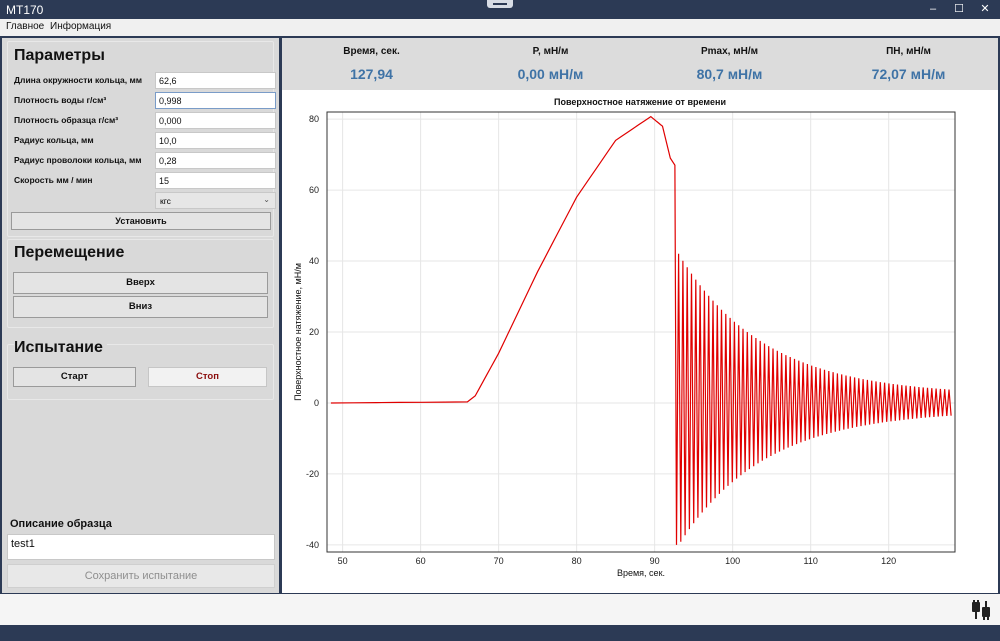 The height and width of the screenshot is (641, 1000). Describe the element at coordinates (59, 55) in the screenshot. I see `params-title: Параметры` at that location.